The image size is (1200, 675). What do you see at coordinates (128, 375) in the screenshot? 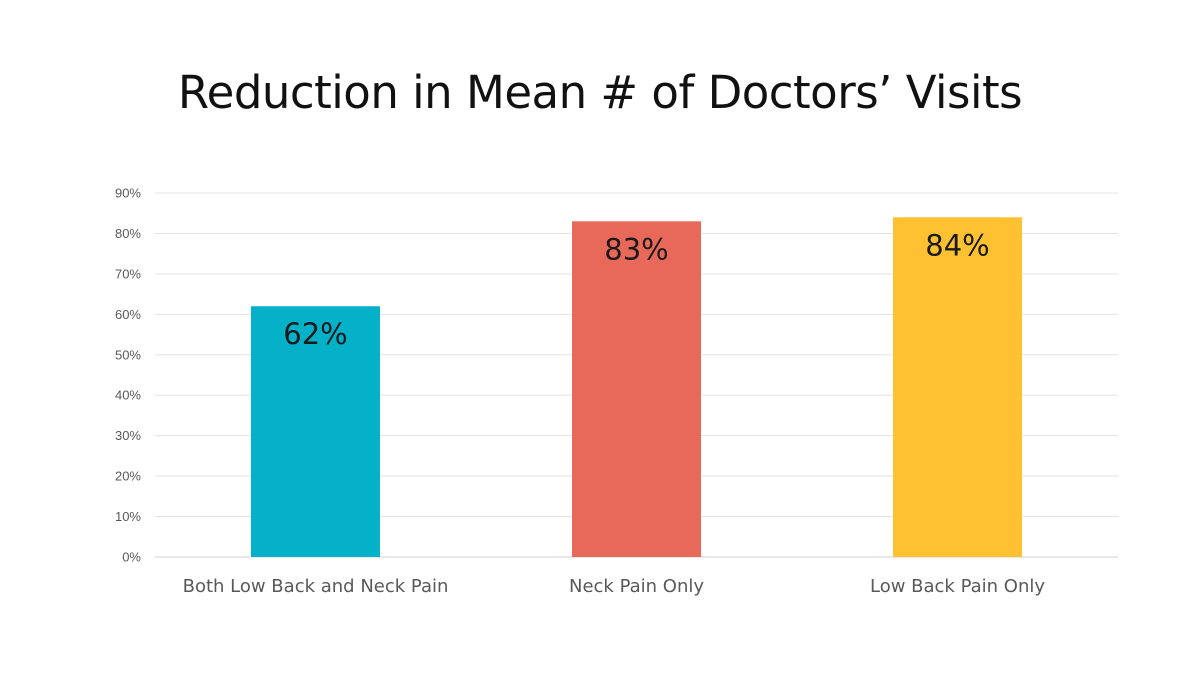
I see `y-axis-ticks: 0% 10% 20% 30% 40% 50% 60% 70% 80% 90%` at bounding box center [128, 375].